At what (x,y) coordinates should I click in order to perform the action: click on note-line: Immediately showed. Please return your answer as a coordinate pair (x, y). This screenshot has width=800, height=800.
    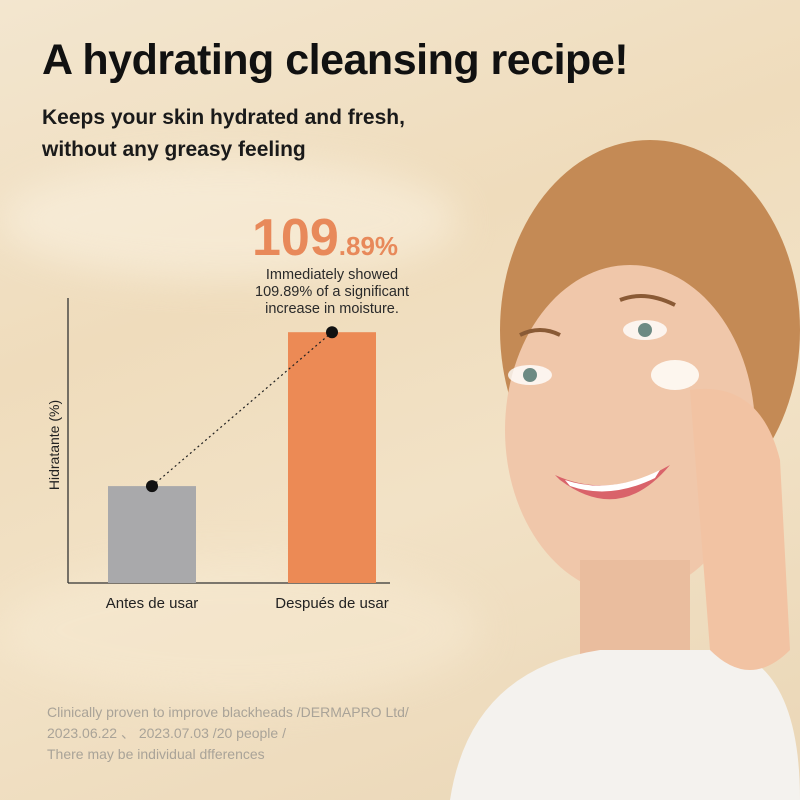
    Looking at the image, I should click on (332, 275).